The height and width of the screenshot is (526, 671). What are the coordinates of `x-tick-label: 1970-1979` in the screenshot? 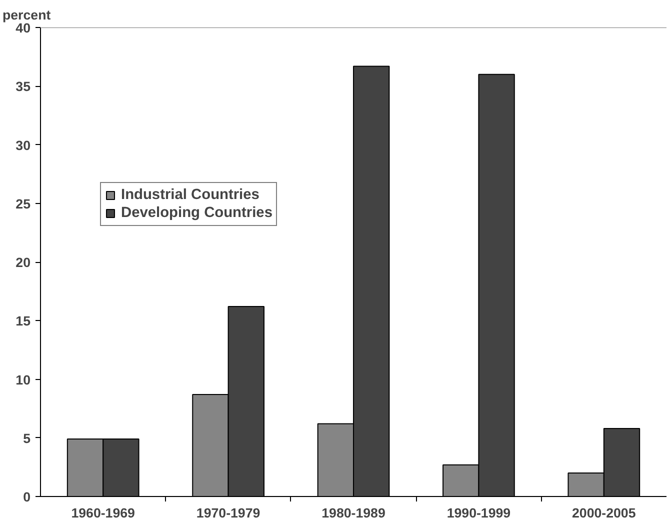 It's located at (228, 513).